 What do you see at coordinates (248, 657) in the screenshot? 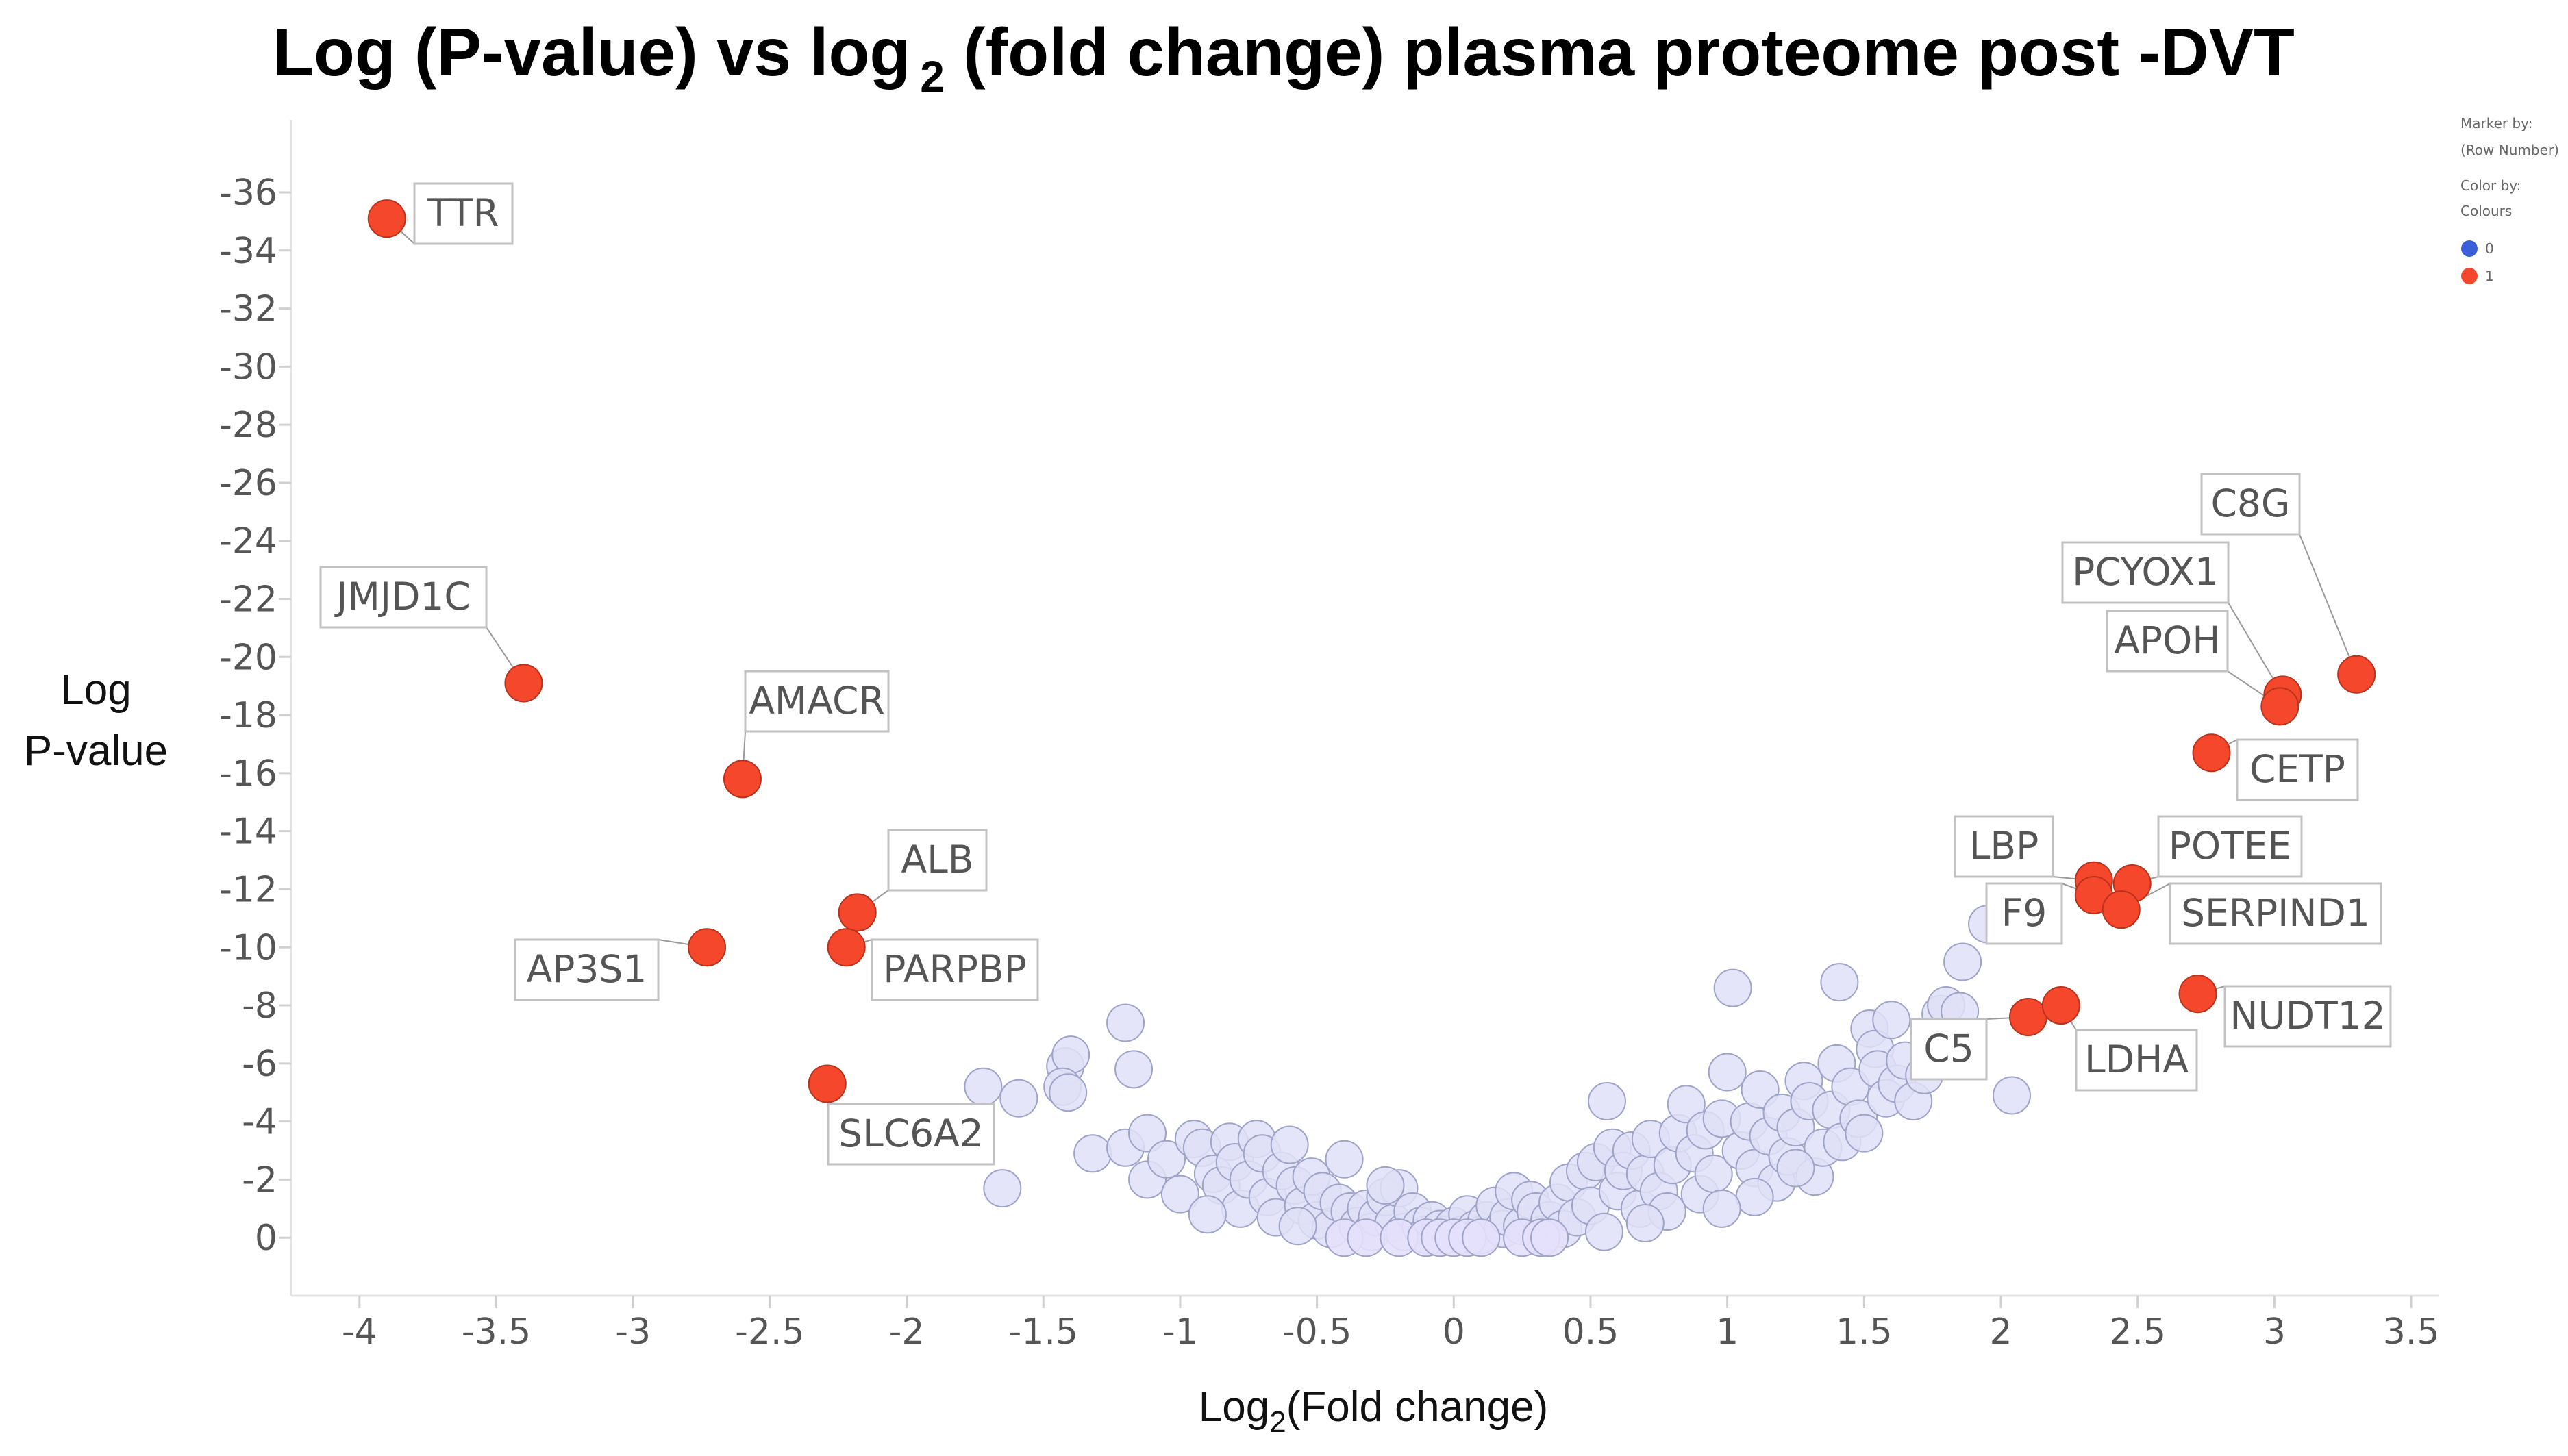
I see `y-tick-label: -20` at bounding box center [248, 657].